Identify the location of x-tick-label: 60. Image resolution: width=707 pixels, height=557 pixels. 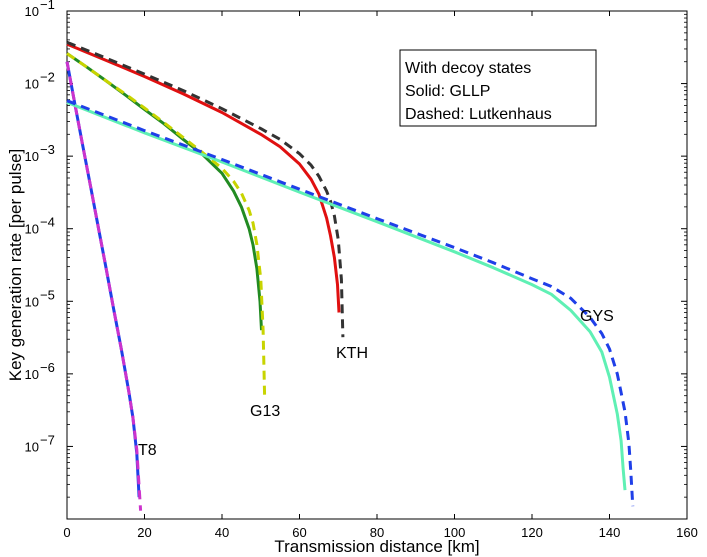
(299, 532).